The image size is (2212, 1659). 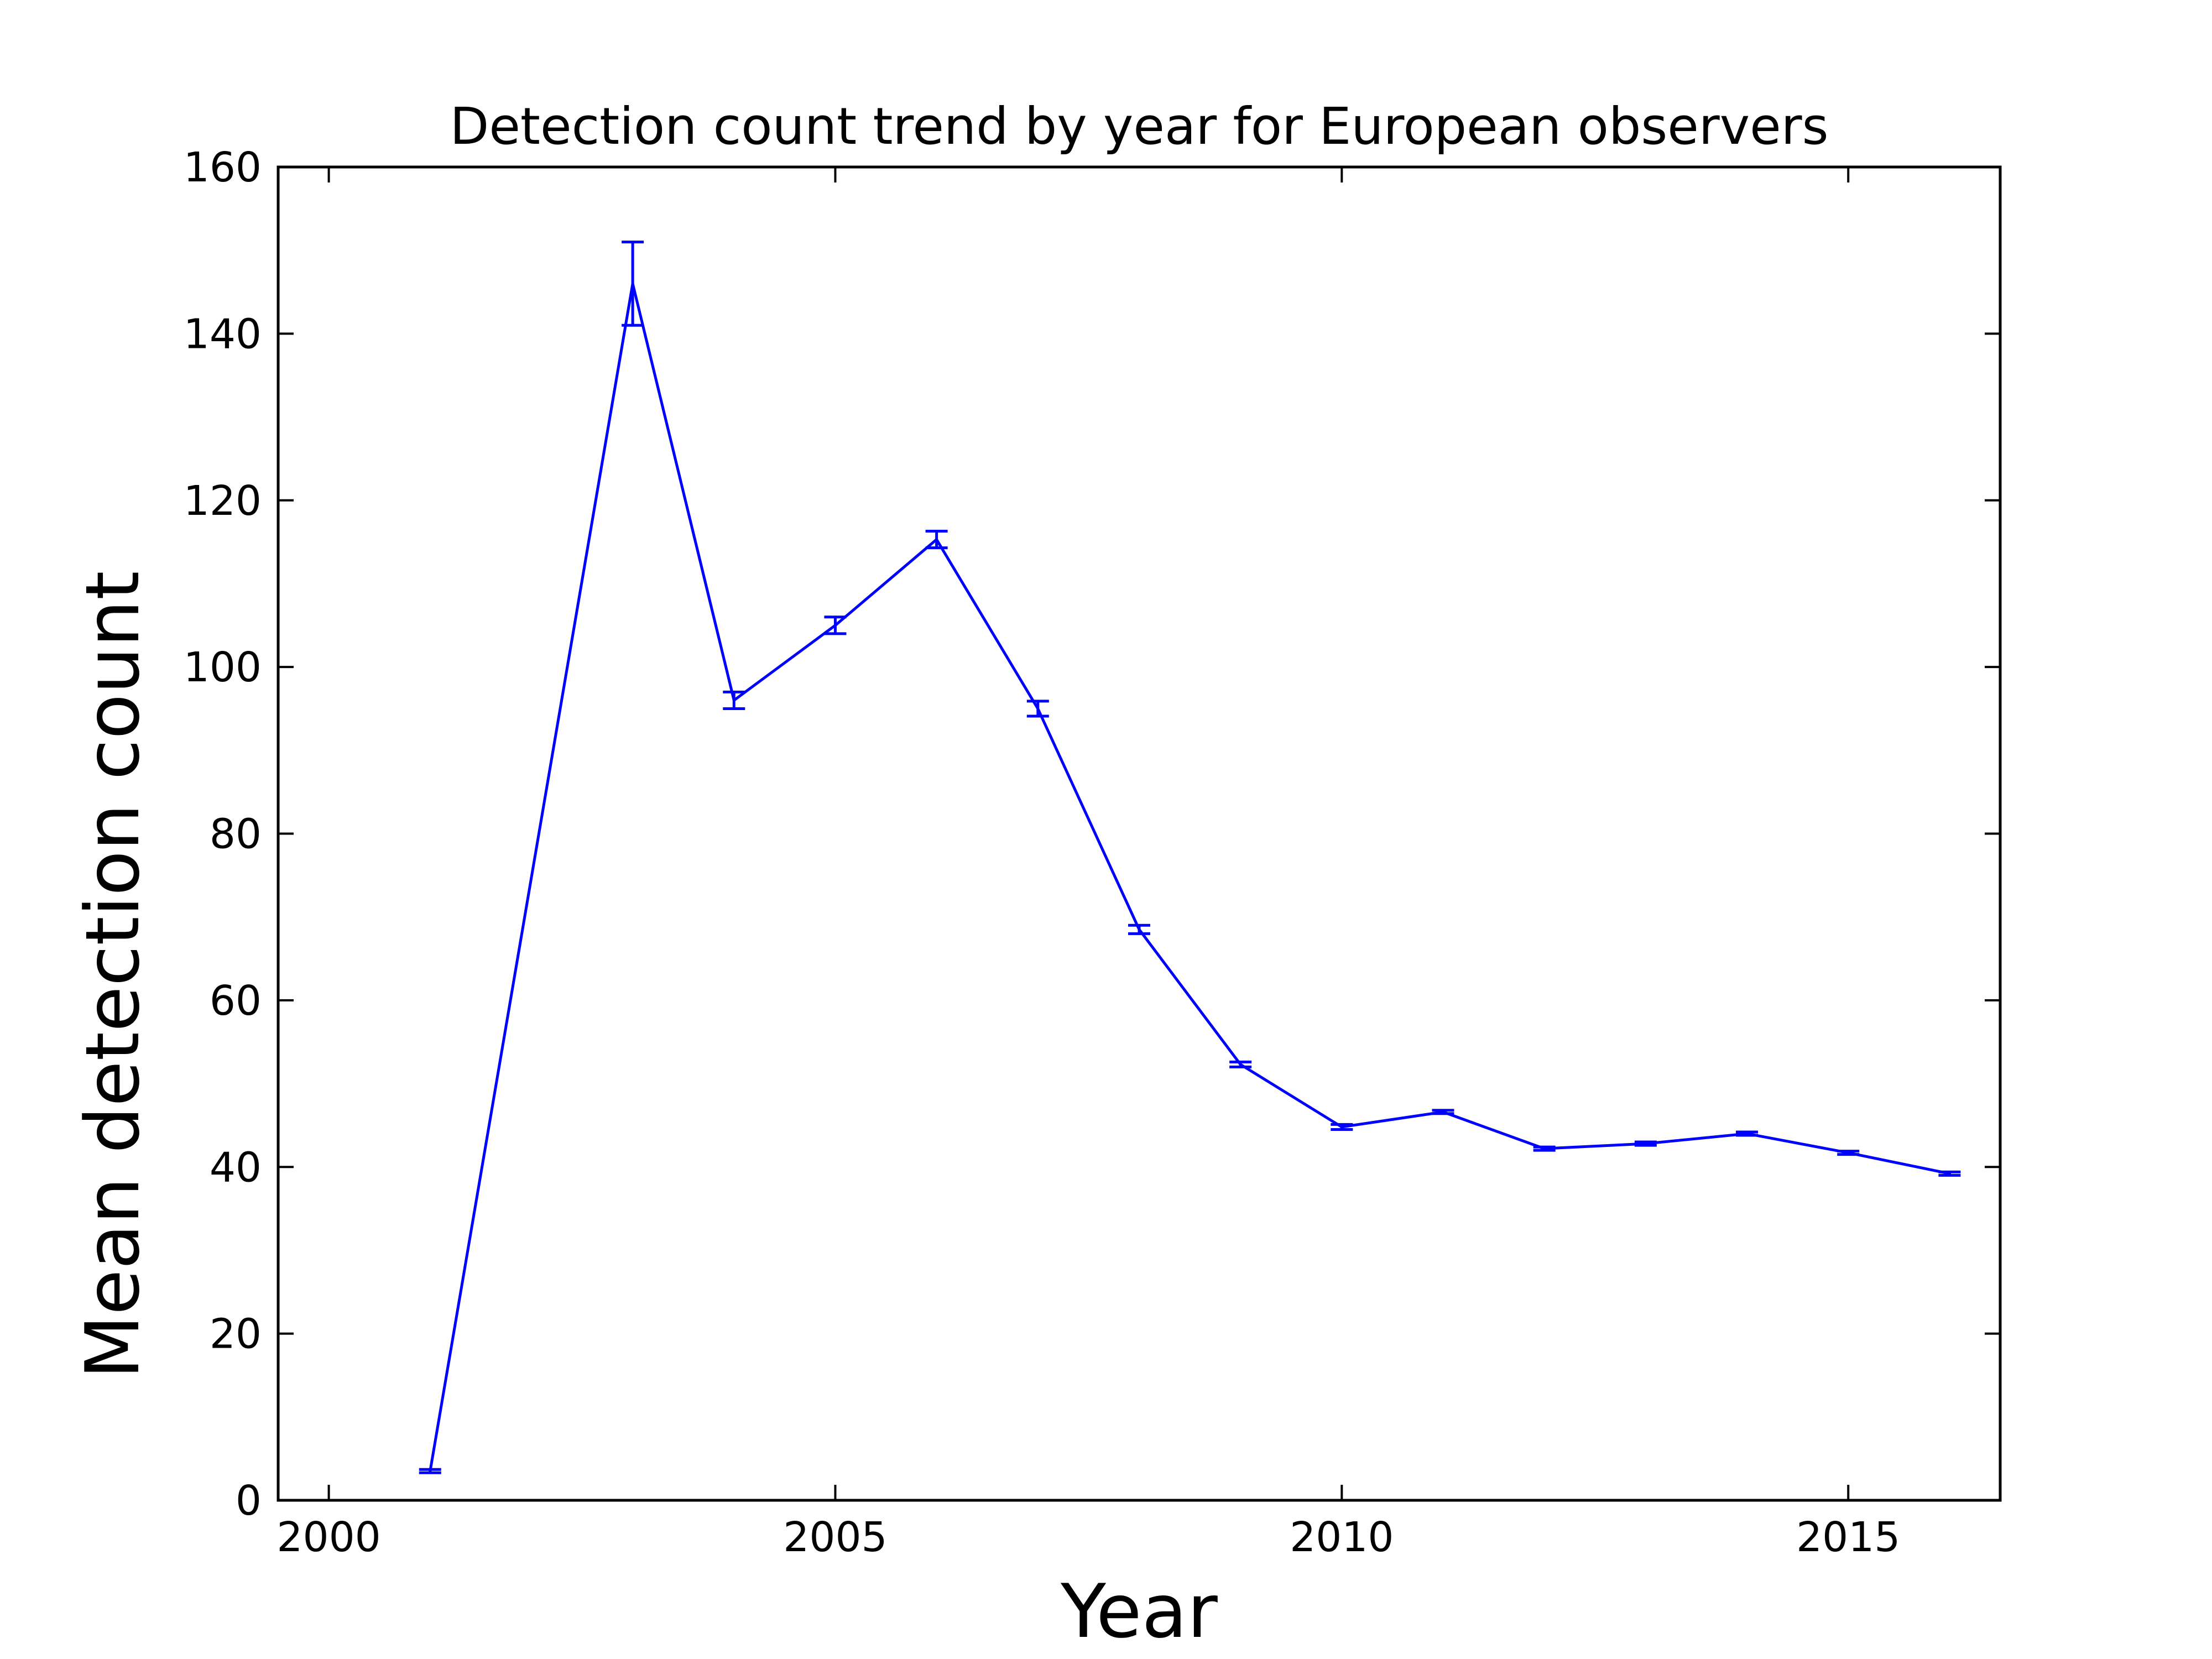 I want to click on y-tick-label: 100, so click(x=223, y=668).